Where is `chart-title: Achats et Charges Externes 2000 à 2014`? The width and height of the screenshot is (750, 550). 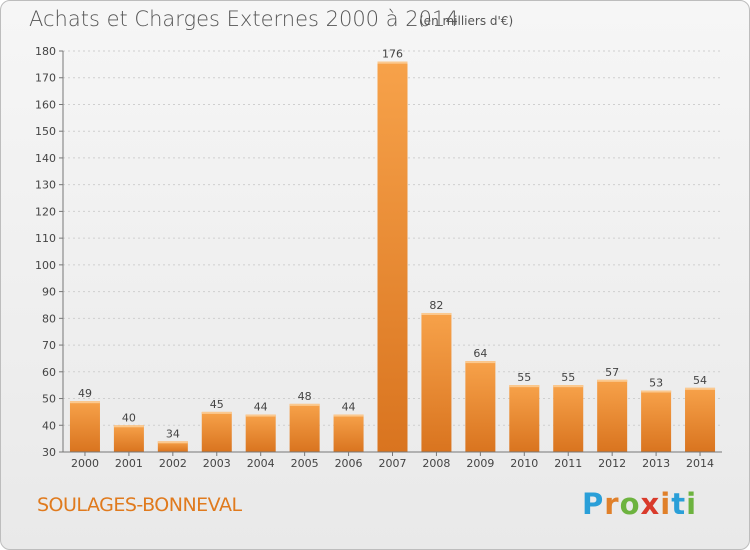 chart-title: Achats et Charges Externes 2000 à 2014 is located at coordinates (244, 19).